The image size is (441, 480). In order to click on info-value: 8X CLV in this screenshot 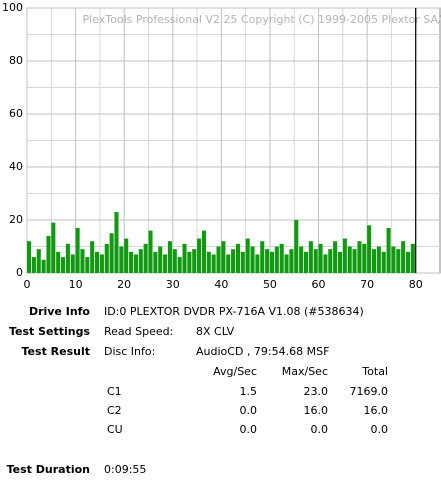, I will do `click(215, 331)`.